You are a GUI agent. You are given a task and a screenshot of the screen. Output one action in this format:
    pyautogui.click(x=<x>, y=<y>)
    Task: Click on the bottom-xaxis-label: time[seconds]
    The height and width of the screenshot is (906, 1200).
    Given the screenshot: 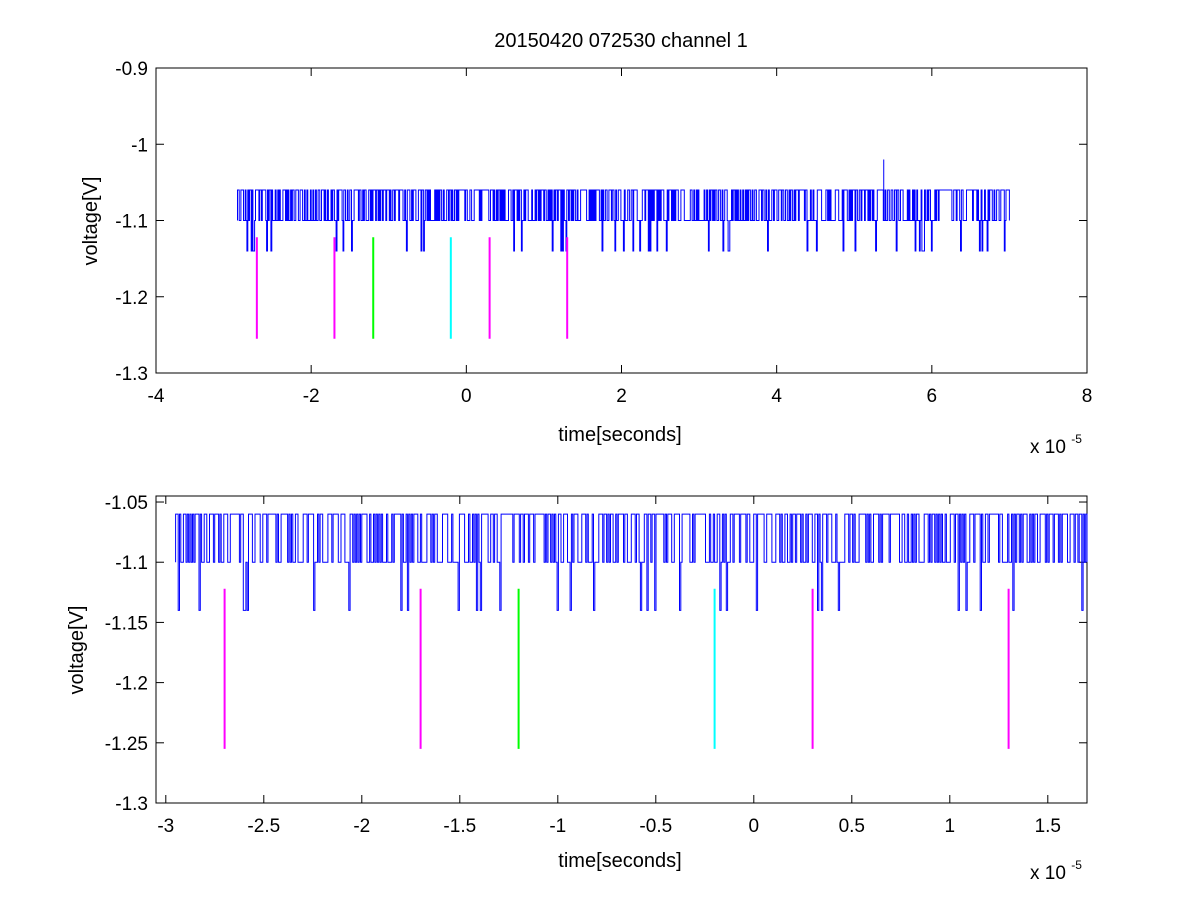 What is the action you would take?
    pyautogui.click(x=619, y=861)
    